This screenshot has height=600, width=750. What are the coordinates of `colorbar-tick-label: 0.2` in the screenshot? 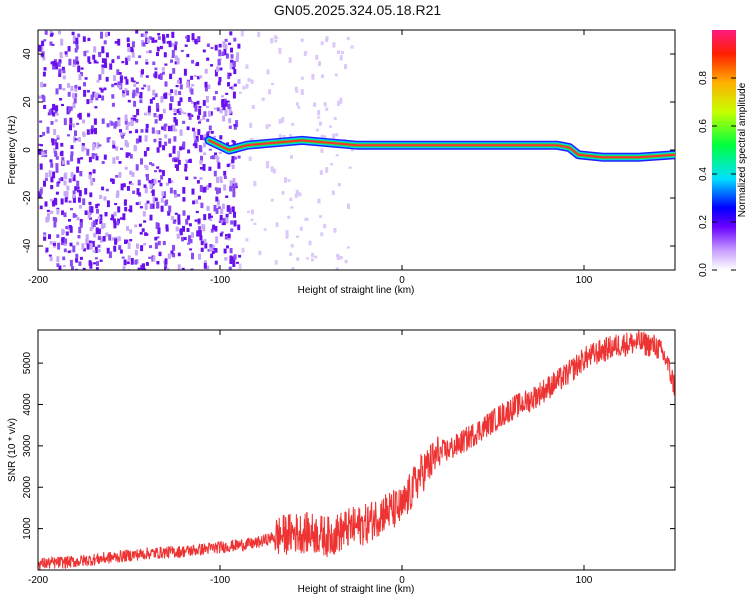 It's located at (703, 222).